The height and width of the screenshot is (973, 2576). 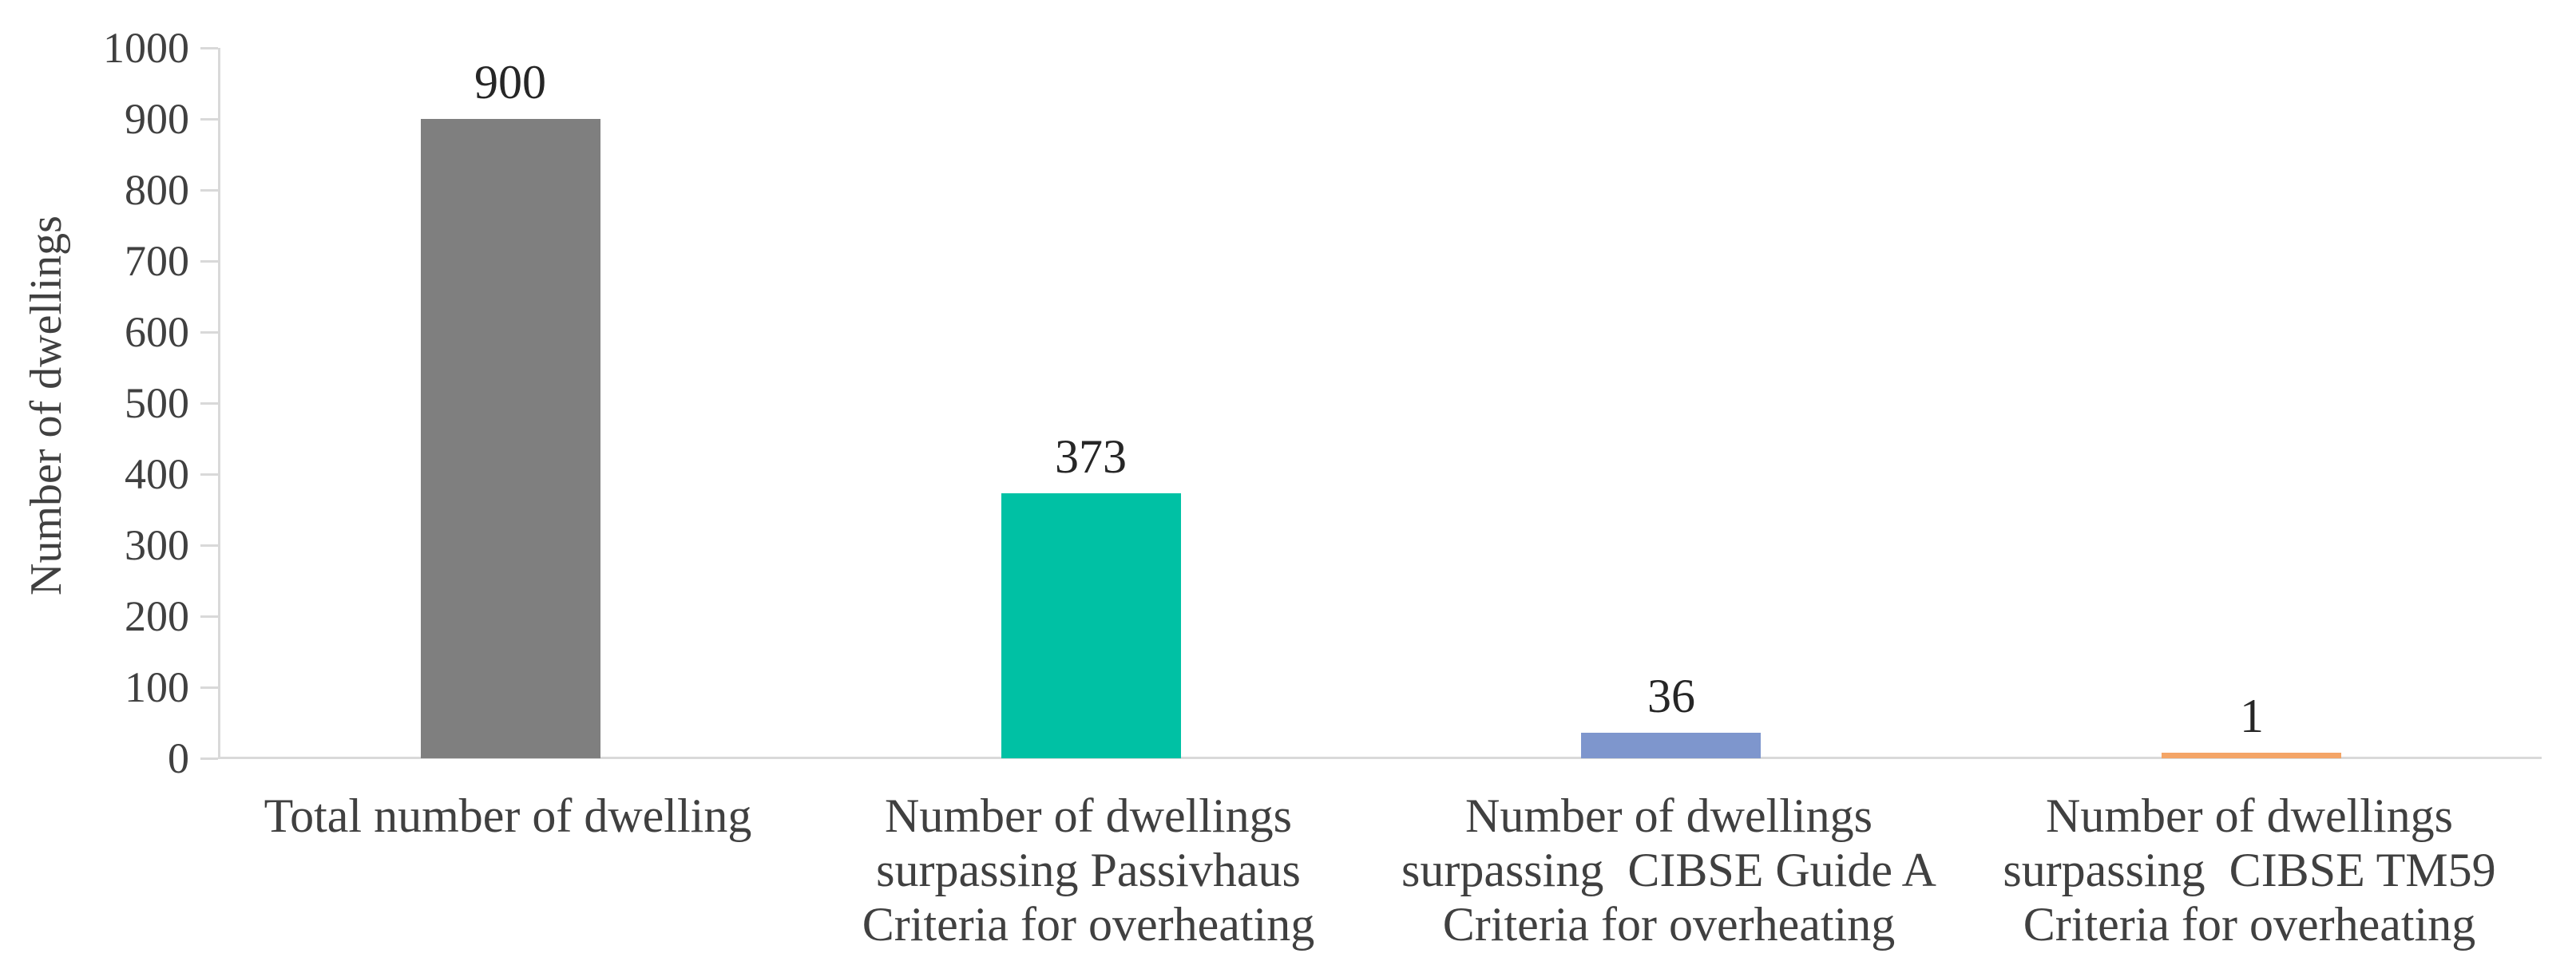 What do you see at coordinates (1091, 456) in the screenshot?
I see `bar-value-label: 373` at bounding box center [1091, 456].